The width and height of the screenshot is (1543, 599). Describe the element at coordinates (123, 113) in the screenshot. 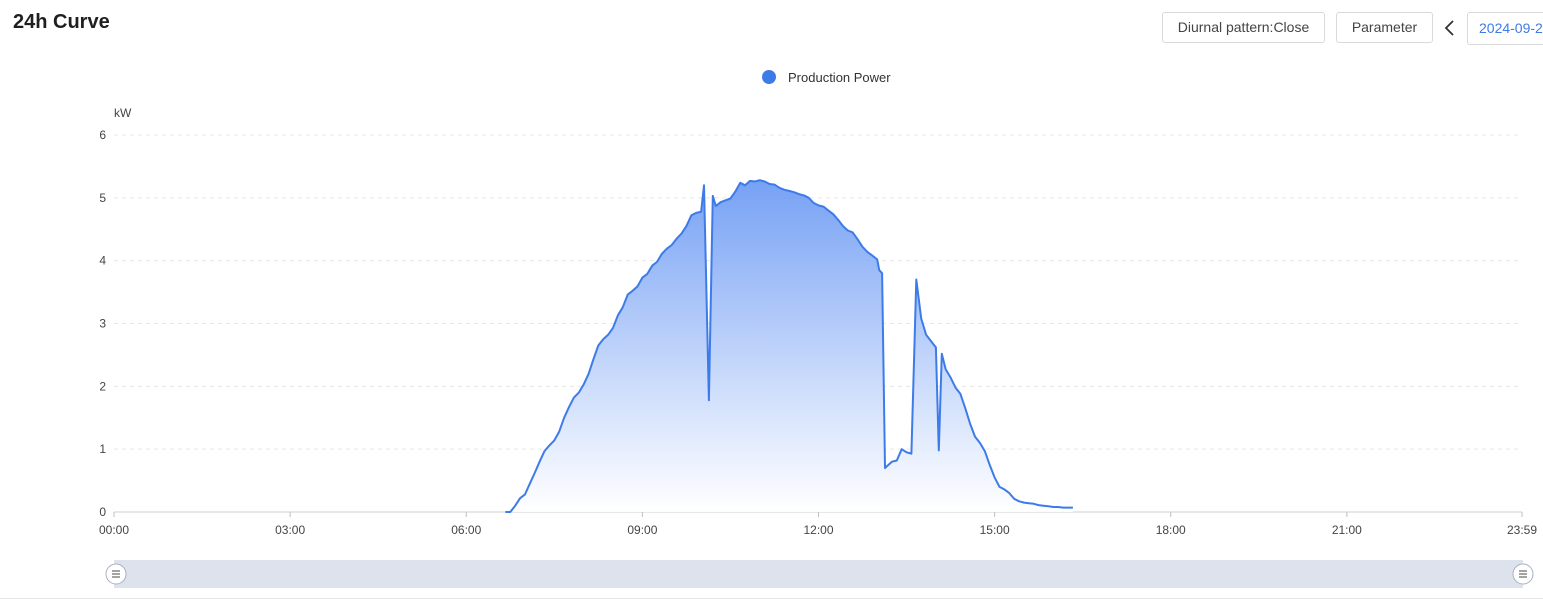

I see `y-axis-unit-label: kW` at that location.